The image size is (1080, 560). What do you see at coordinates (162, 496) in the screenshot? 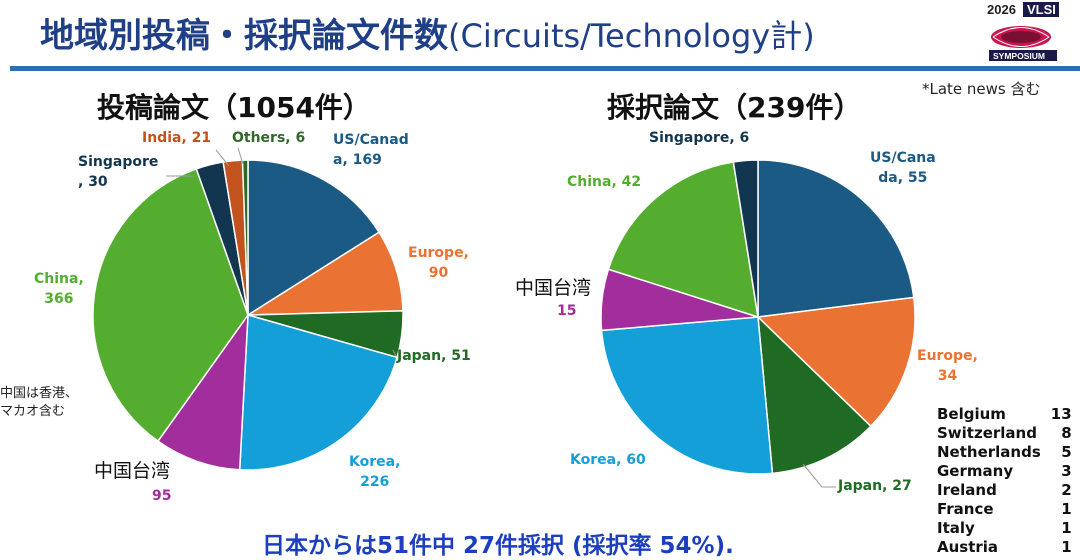
I see `label-taiwan-value-1: 95` at bounding box center [162, 496].